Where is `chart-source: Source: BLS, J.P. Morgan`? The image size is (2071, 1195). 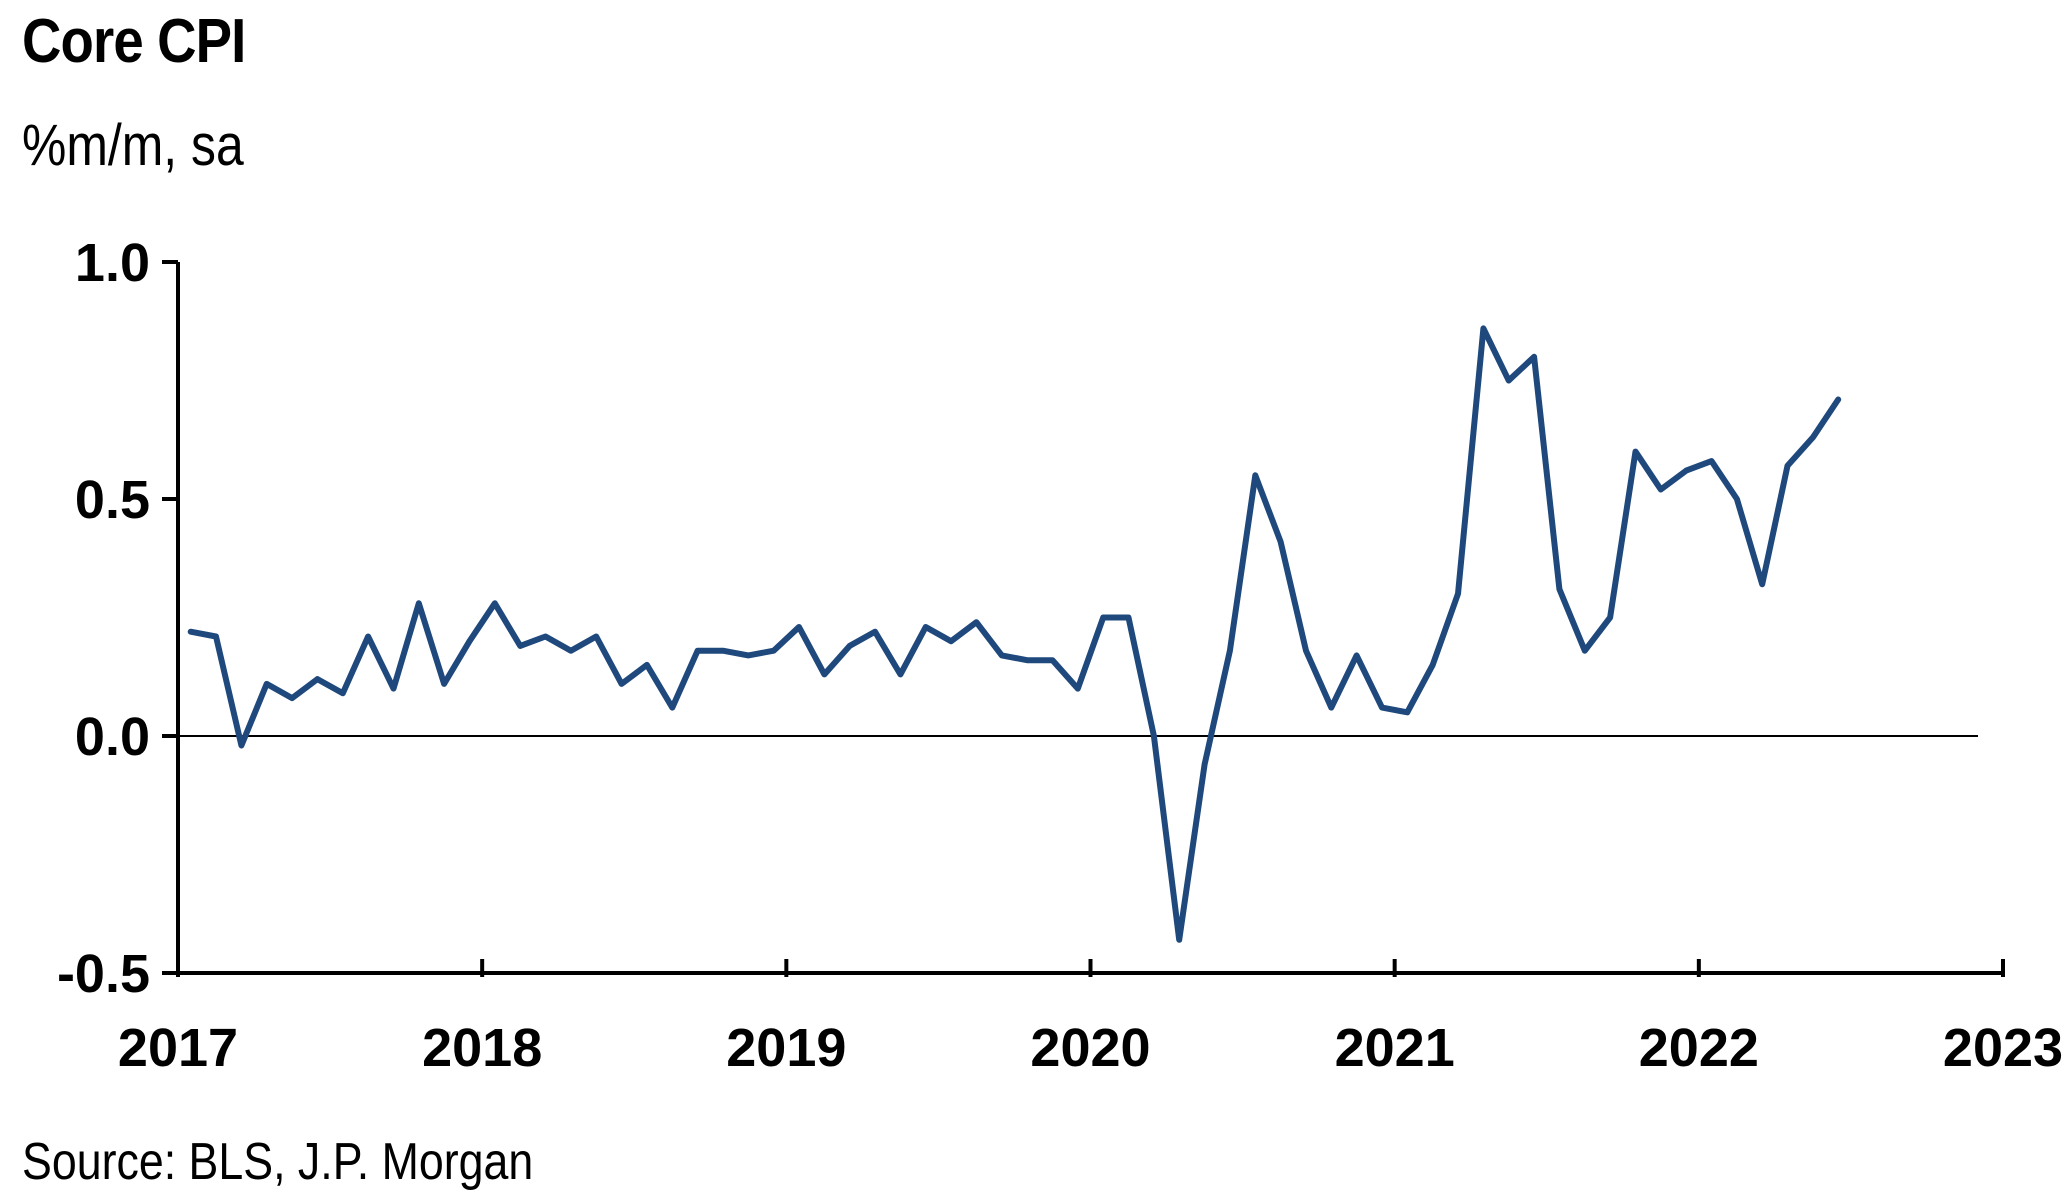
chart-source: Source: BLS, J.P. Morgan is located at coordinates (278, 1162).